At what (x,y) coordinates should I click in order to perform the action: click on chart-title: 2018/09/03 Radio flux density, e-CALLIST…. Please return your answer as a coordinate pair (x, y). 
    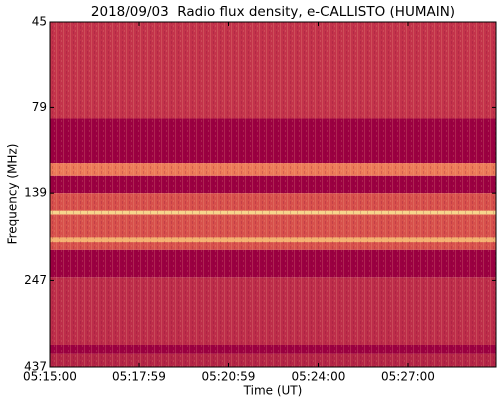
    Looking at the image, I should click on (273, 12).